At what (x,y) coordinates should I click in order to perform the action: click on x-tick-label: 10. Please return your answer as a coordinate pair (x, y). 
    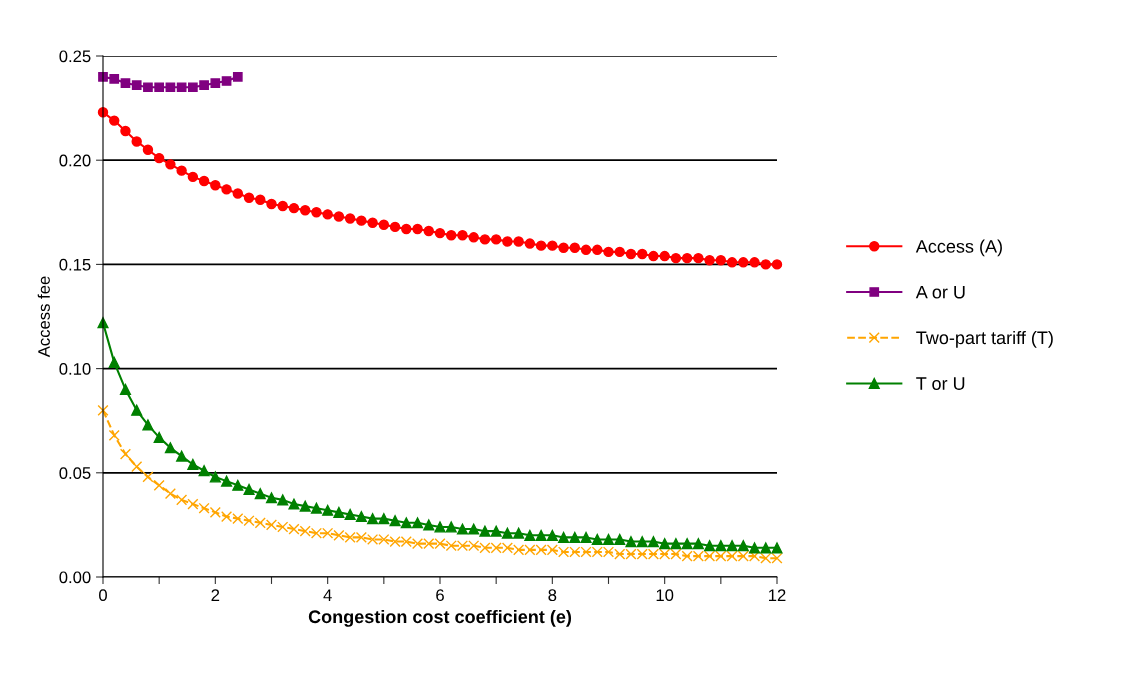
    Looking at the image, I should click on (665, 595).